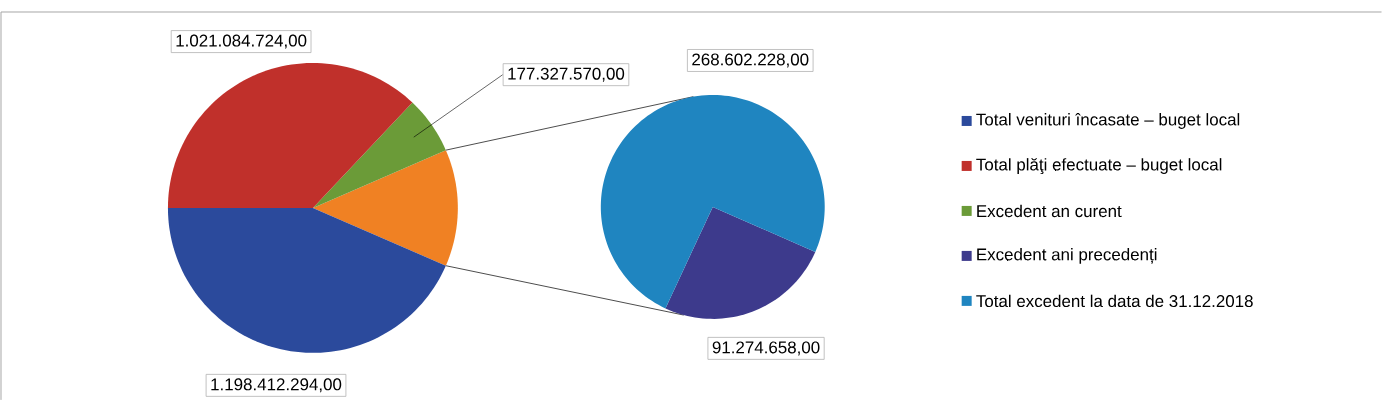  What do you see at coordinates (750, 60) in the screenshot?
I see `data-label: 268.602.228,00` at bounding box center [750, 60].